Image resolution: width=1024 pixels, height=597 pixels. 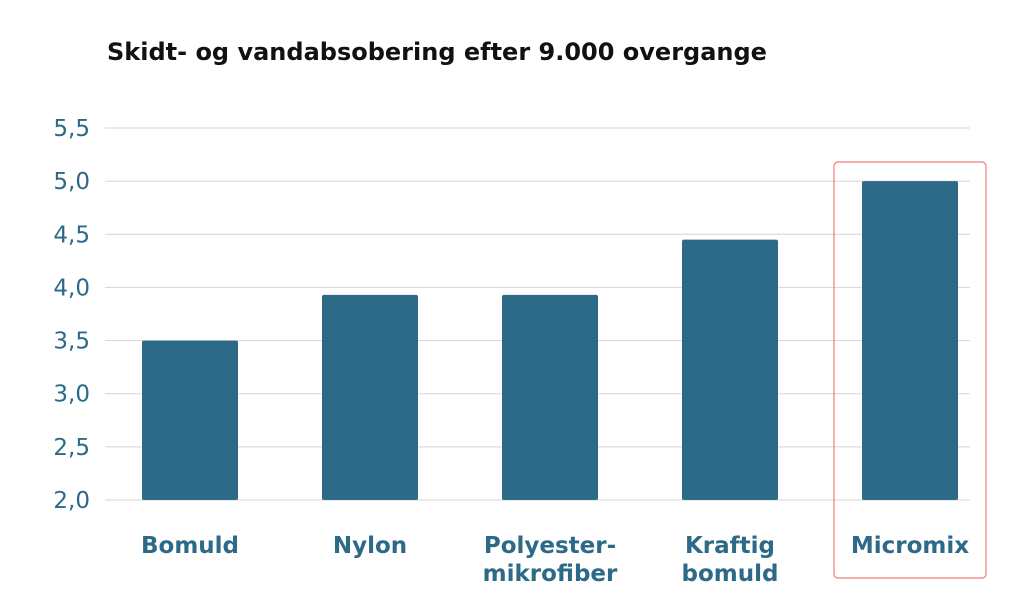 I want to click on x-category-label-line: bomuld, so click(x=730, y=574).